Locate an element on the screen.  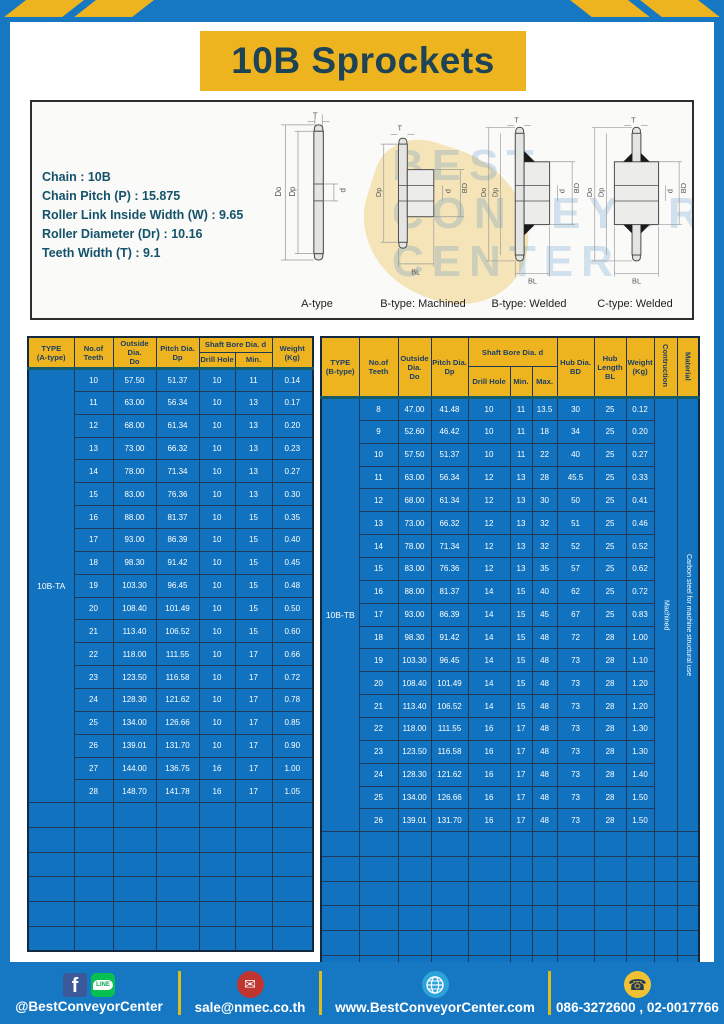
footer-phone: ☎ 086-3272600 , 02-0017766 is located at coordinates (637, 993).